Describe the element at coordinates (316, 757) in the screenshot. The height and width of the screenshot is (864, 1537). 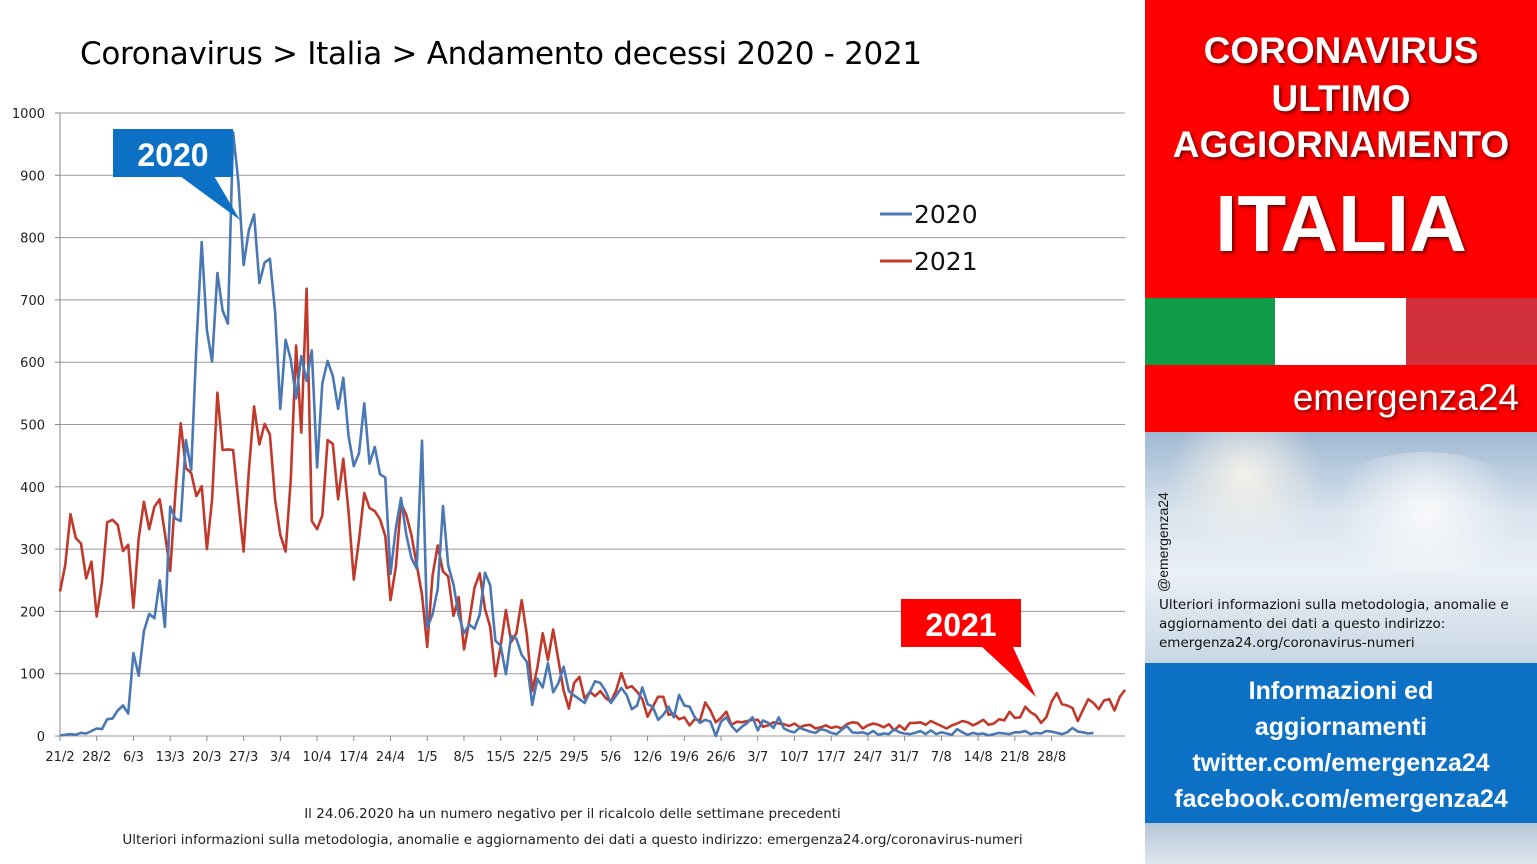
I see `x-tick-label: 10/4` at that location.